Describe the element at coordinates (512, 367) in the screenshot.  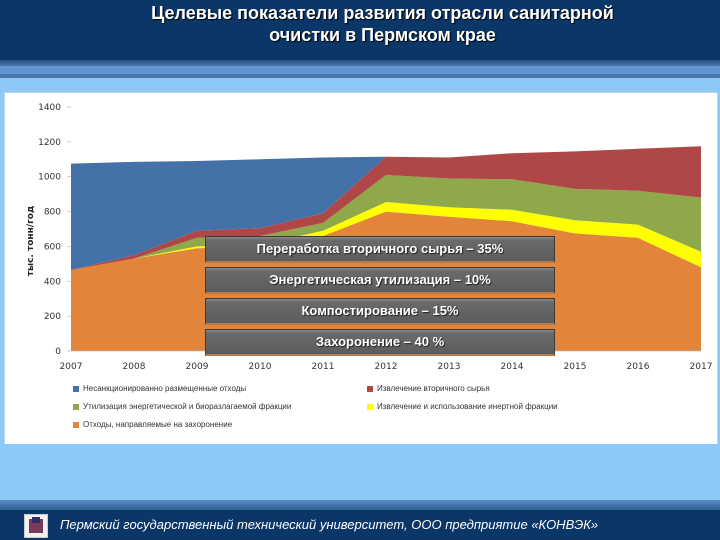
I see `x-tick-label: 2014` at that location.